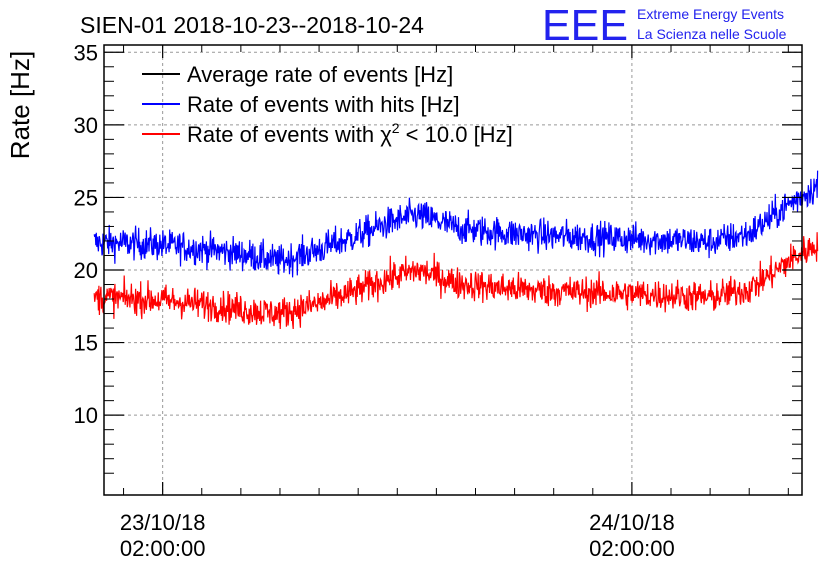 This screenshot has height=572, width=836. I want to click on x-tick-label-date: 24/10/18, so click(632, 522).